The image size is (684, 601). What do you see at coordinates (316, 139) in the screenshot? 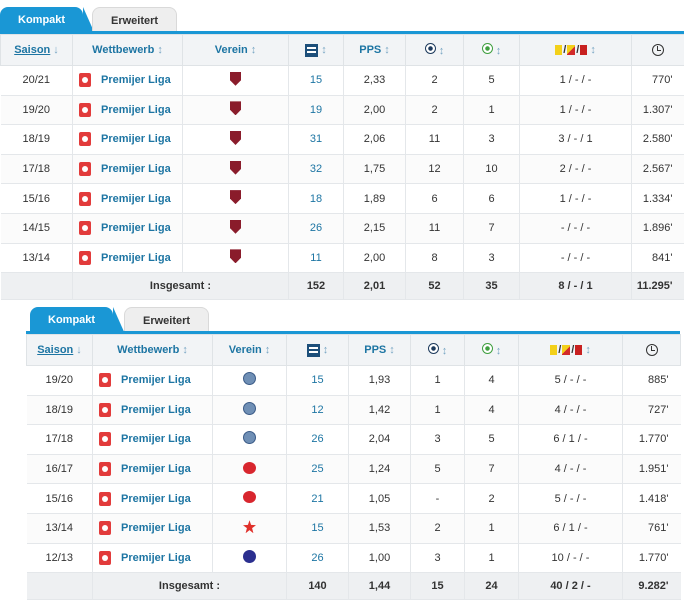
I see `appearances-link: 31` at bounding box center [316, 139].